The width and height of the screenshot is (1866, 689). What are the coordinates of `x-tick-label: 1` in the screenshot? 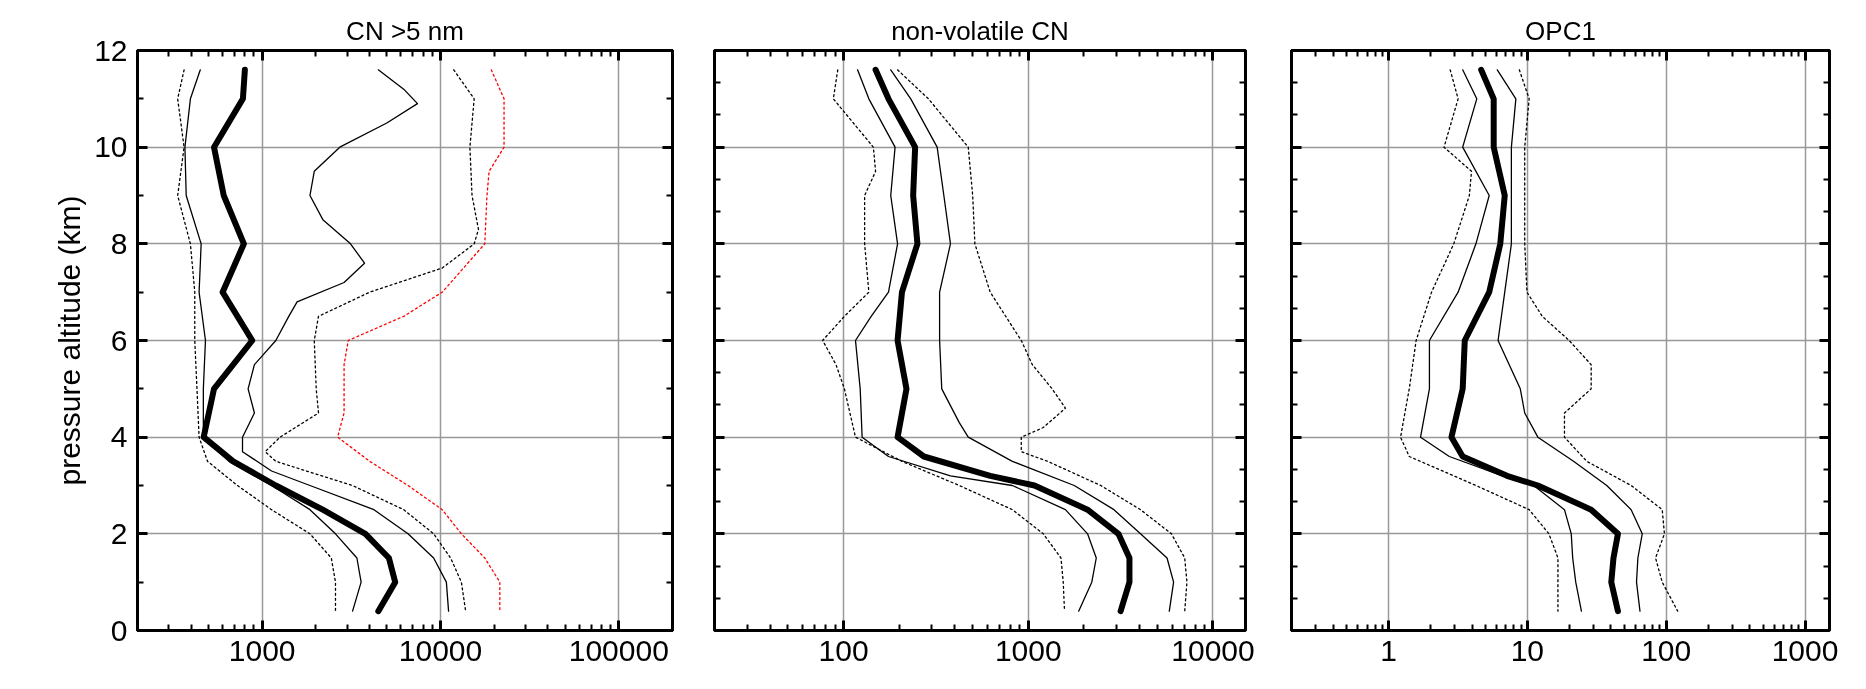 It's located at (1388, 650).